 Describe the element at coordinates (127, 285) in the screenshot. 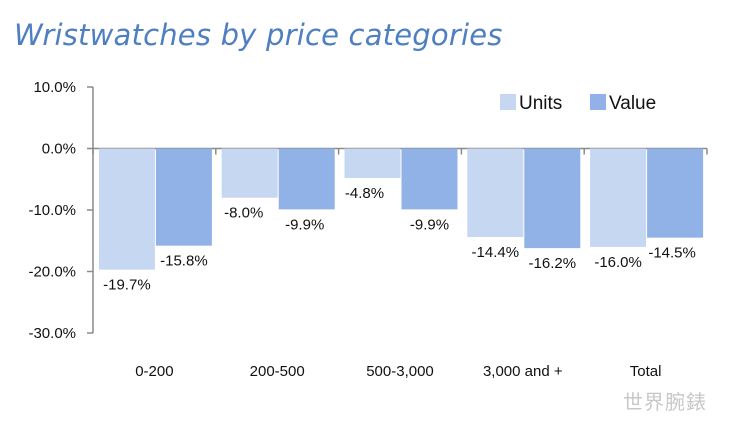

I see `data-label: -19.7%` at that location.